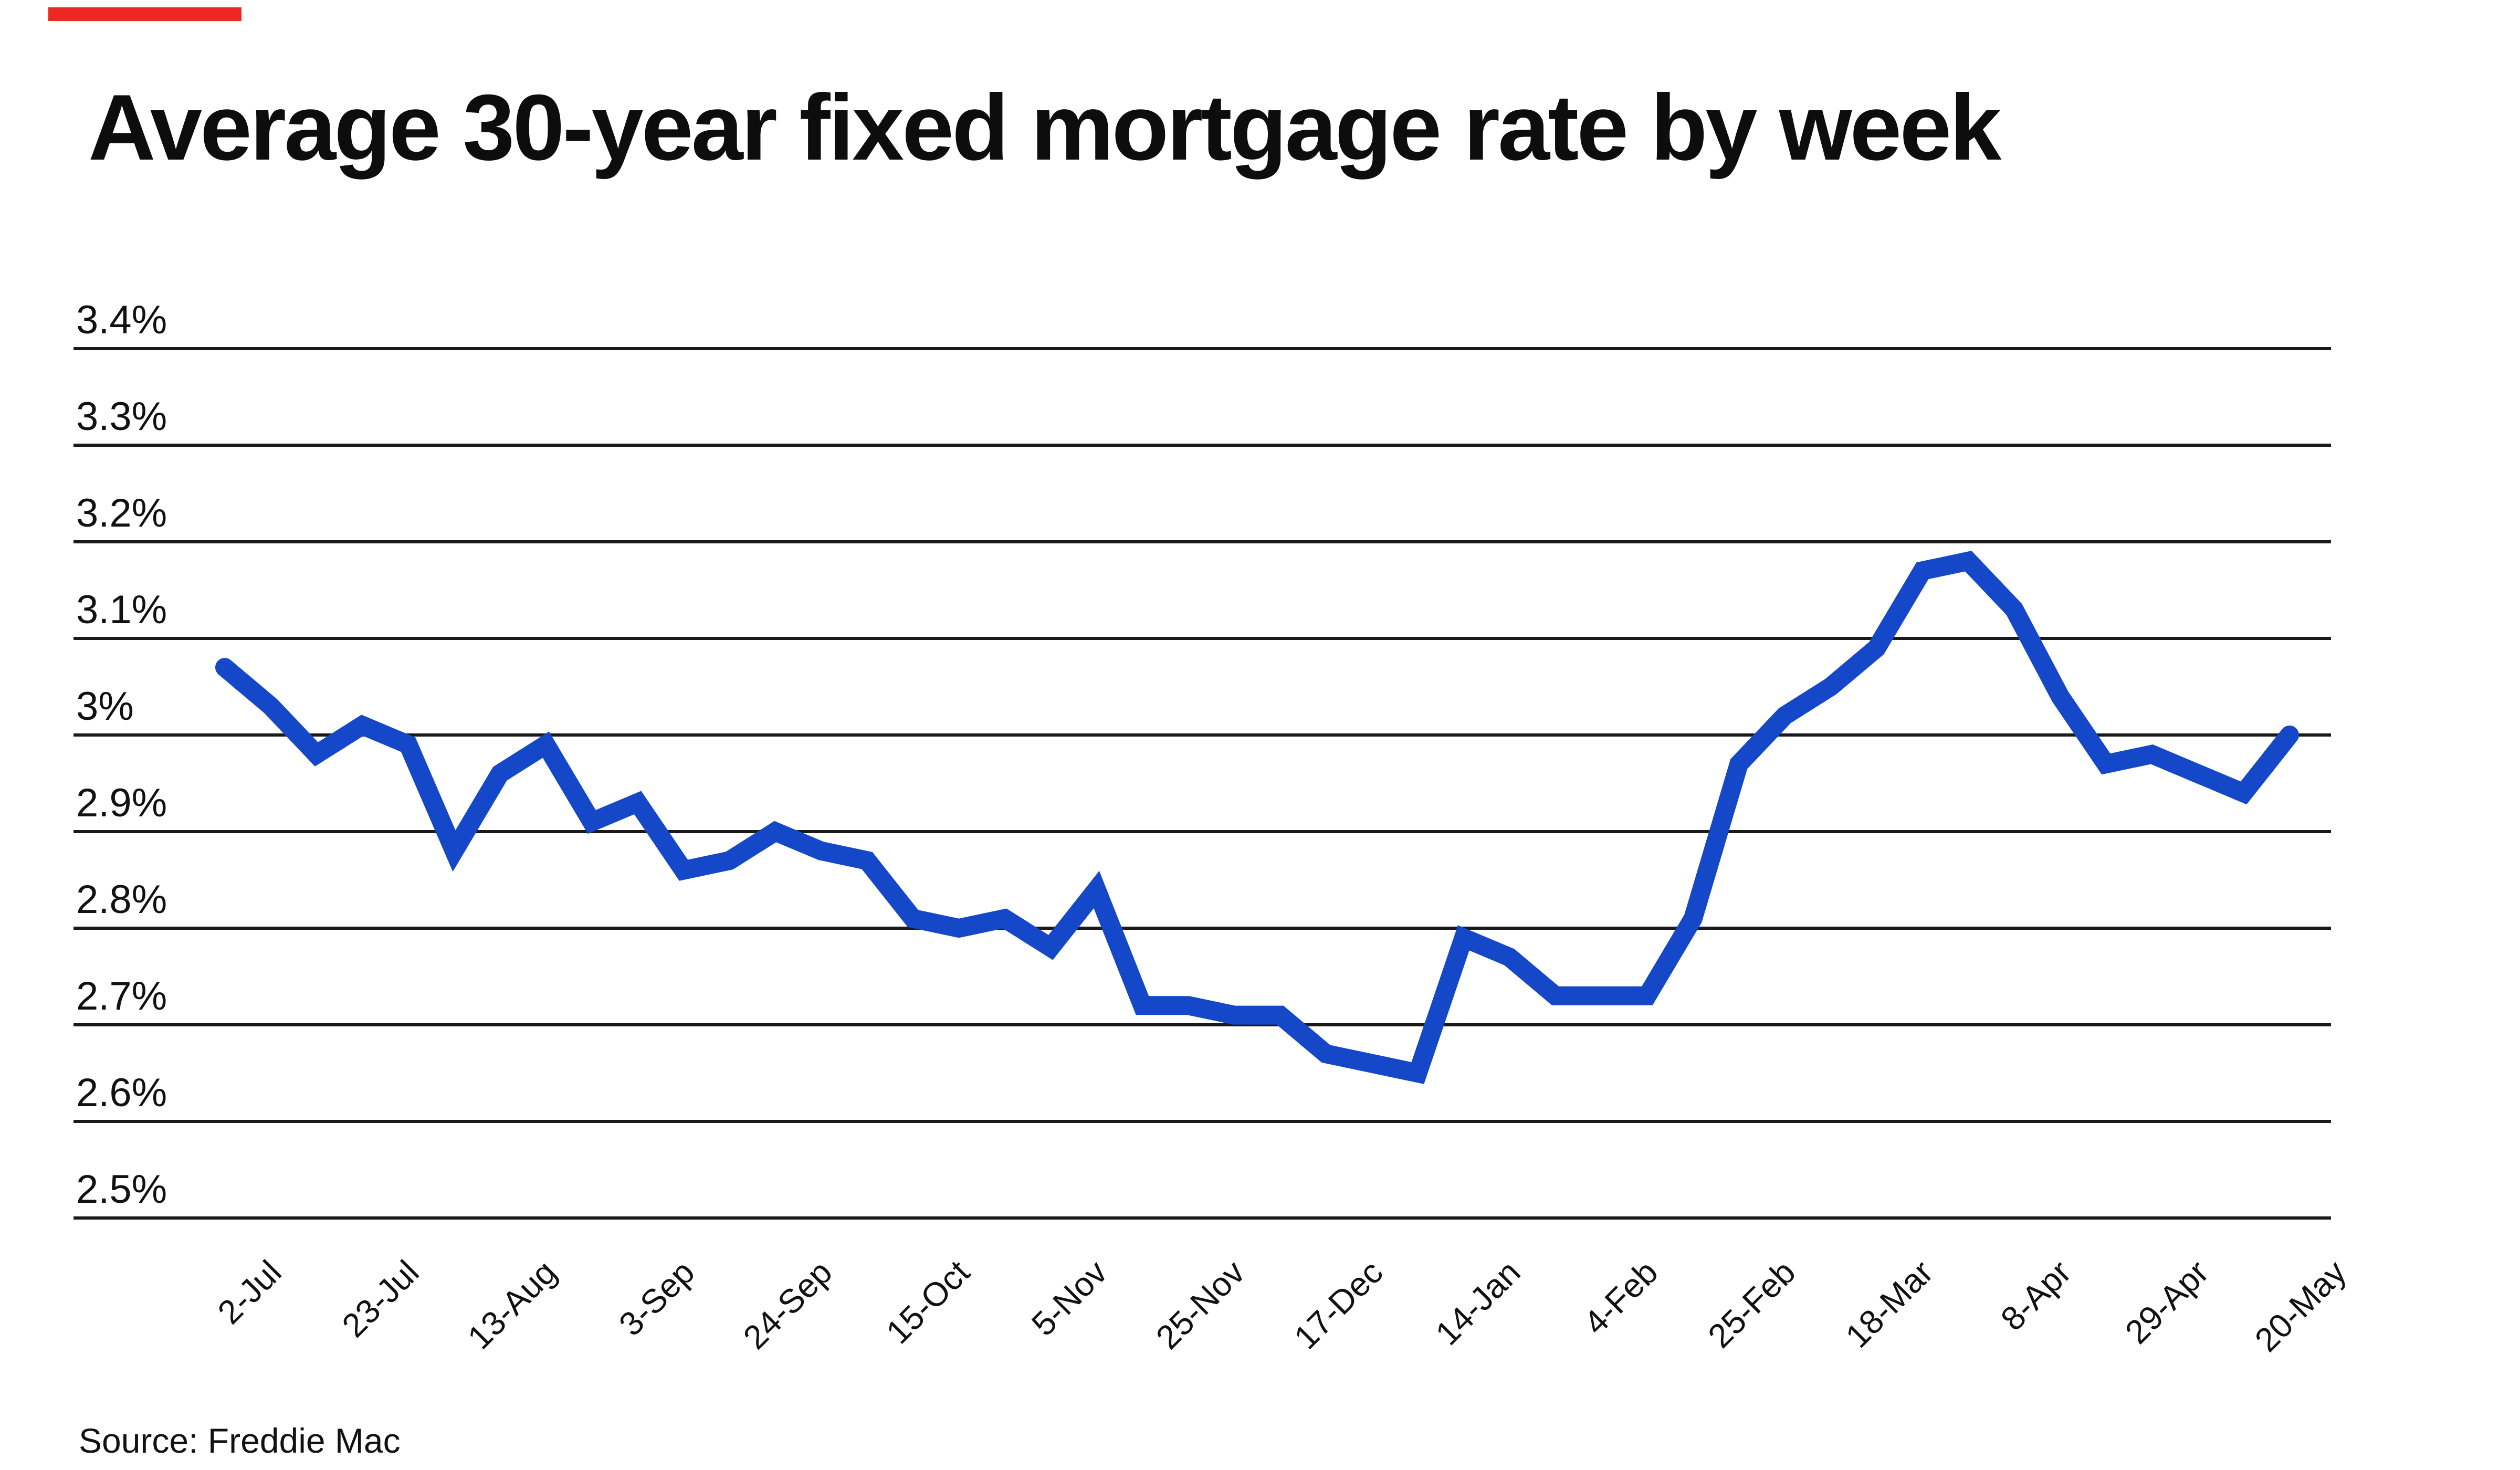 The height and width of the screenshot is (1470, 2520). I want to click on y-axis-label: 3.3%, so click(121, 416).